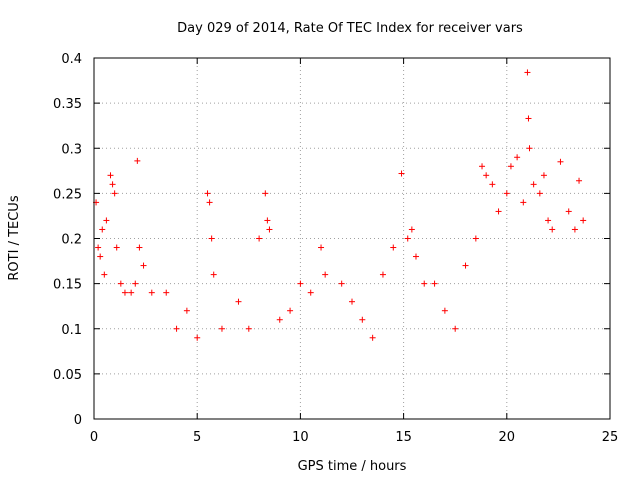 This screenshot has height=480, width=640. I want to click on x-tick-labels: 0 5 10 15 20 25, so click(354, 437).